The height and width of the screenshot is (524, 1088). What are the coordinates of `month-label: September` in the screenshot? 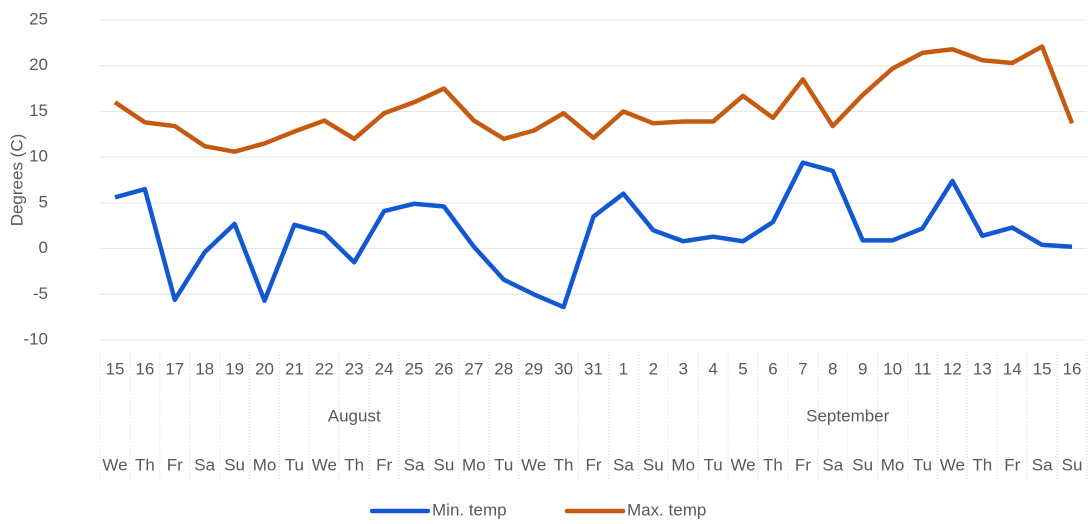 It's located at (847, 415).